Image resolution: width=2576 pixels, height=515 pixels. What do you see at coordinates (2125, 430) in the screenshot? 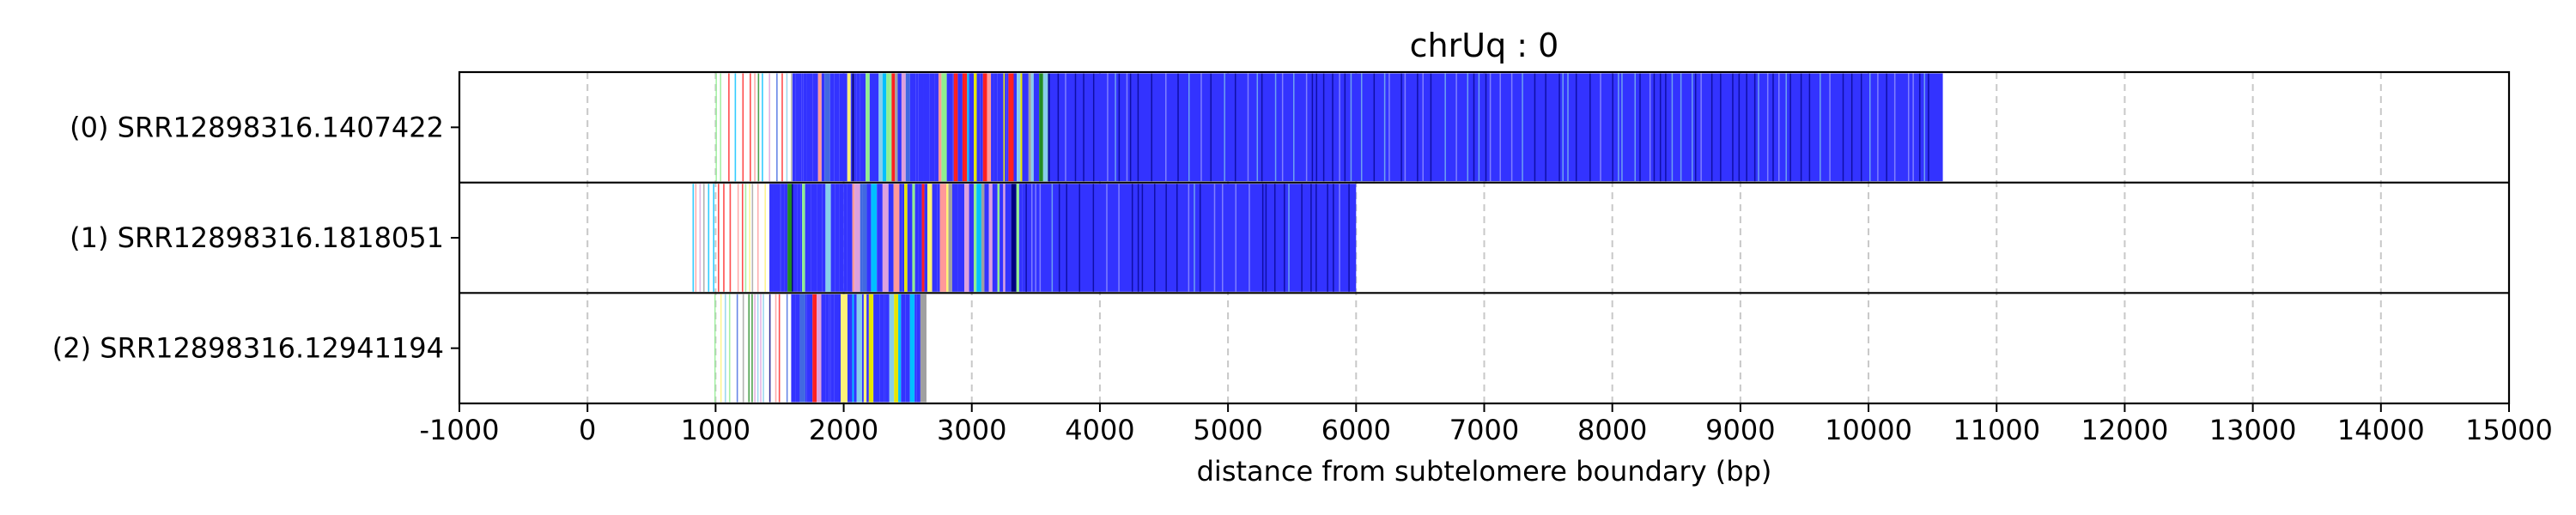
I see `x-tick-label: 12000` at bounding box center [2125, 430].